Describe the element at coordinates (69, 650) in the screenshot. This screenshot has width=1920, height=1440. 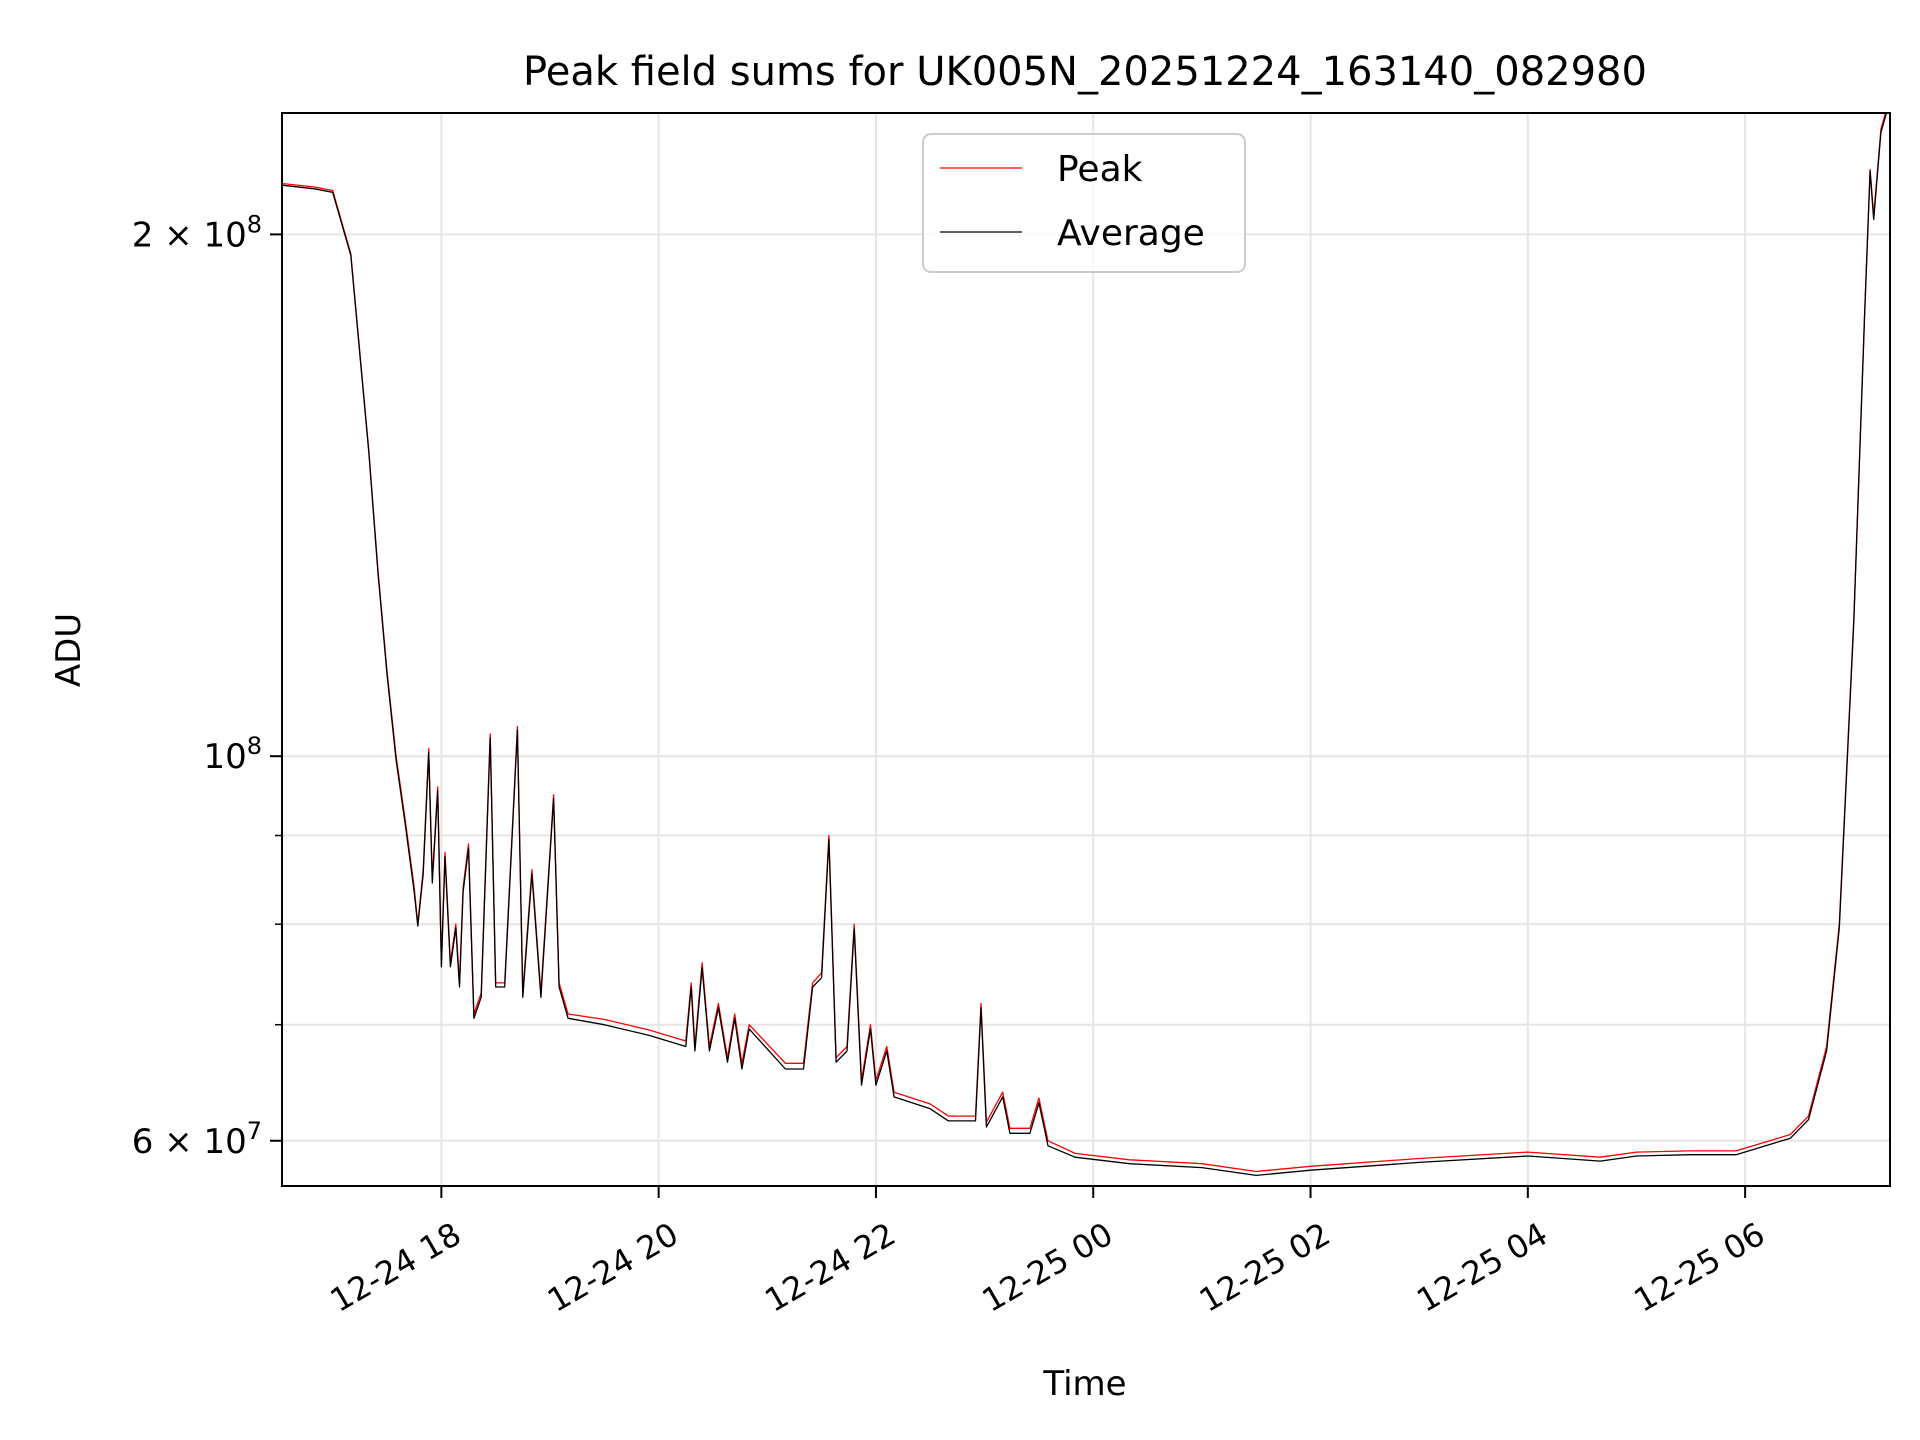
I see `y-axis-label: ADU` at that location.